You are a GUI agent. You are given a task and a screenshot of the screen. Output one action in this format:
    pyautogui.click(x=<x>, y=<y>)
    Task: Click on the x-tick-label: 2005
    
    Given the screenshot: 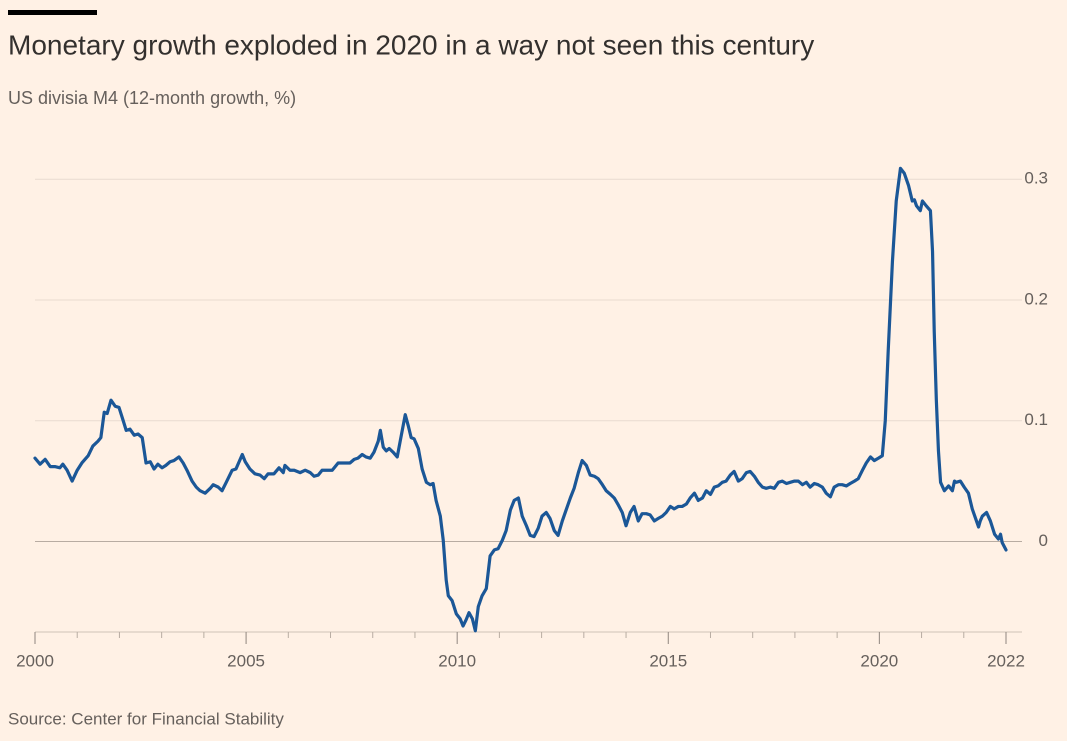 What is the action you would take?
    pyautogui.click(x=246, y=660)
    